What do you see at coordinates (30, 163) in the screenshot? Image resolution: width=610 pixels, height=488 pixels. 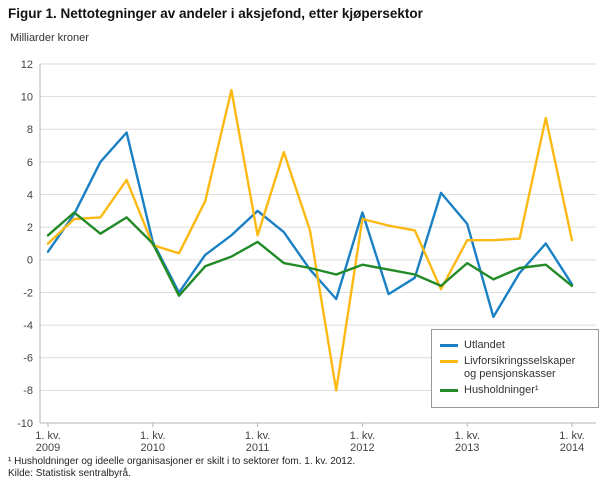 I see `y-tick-label: 6` at bounding box center [30, 163].